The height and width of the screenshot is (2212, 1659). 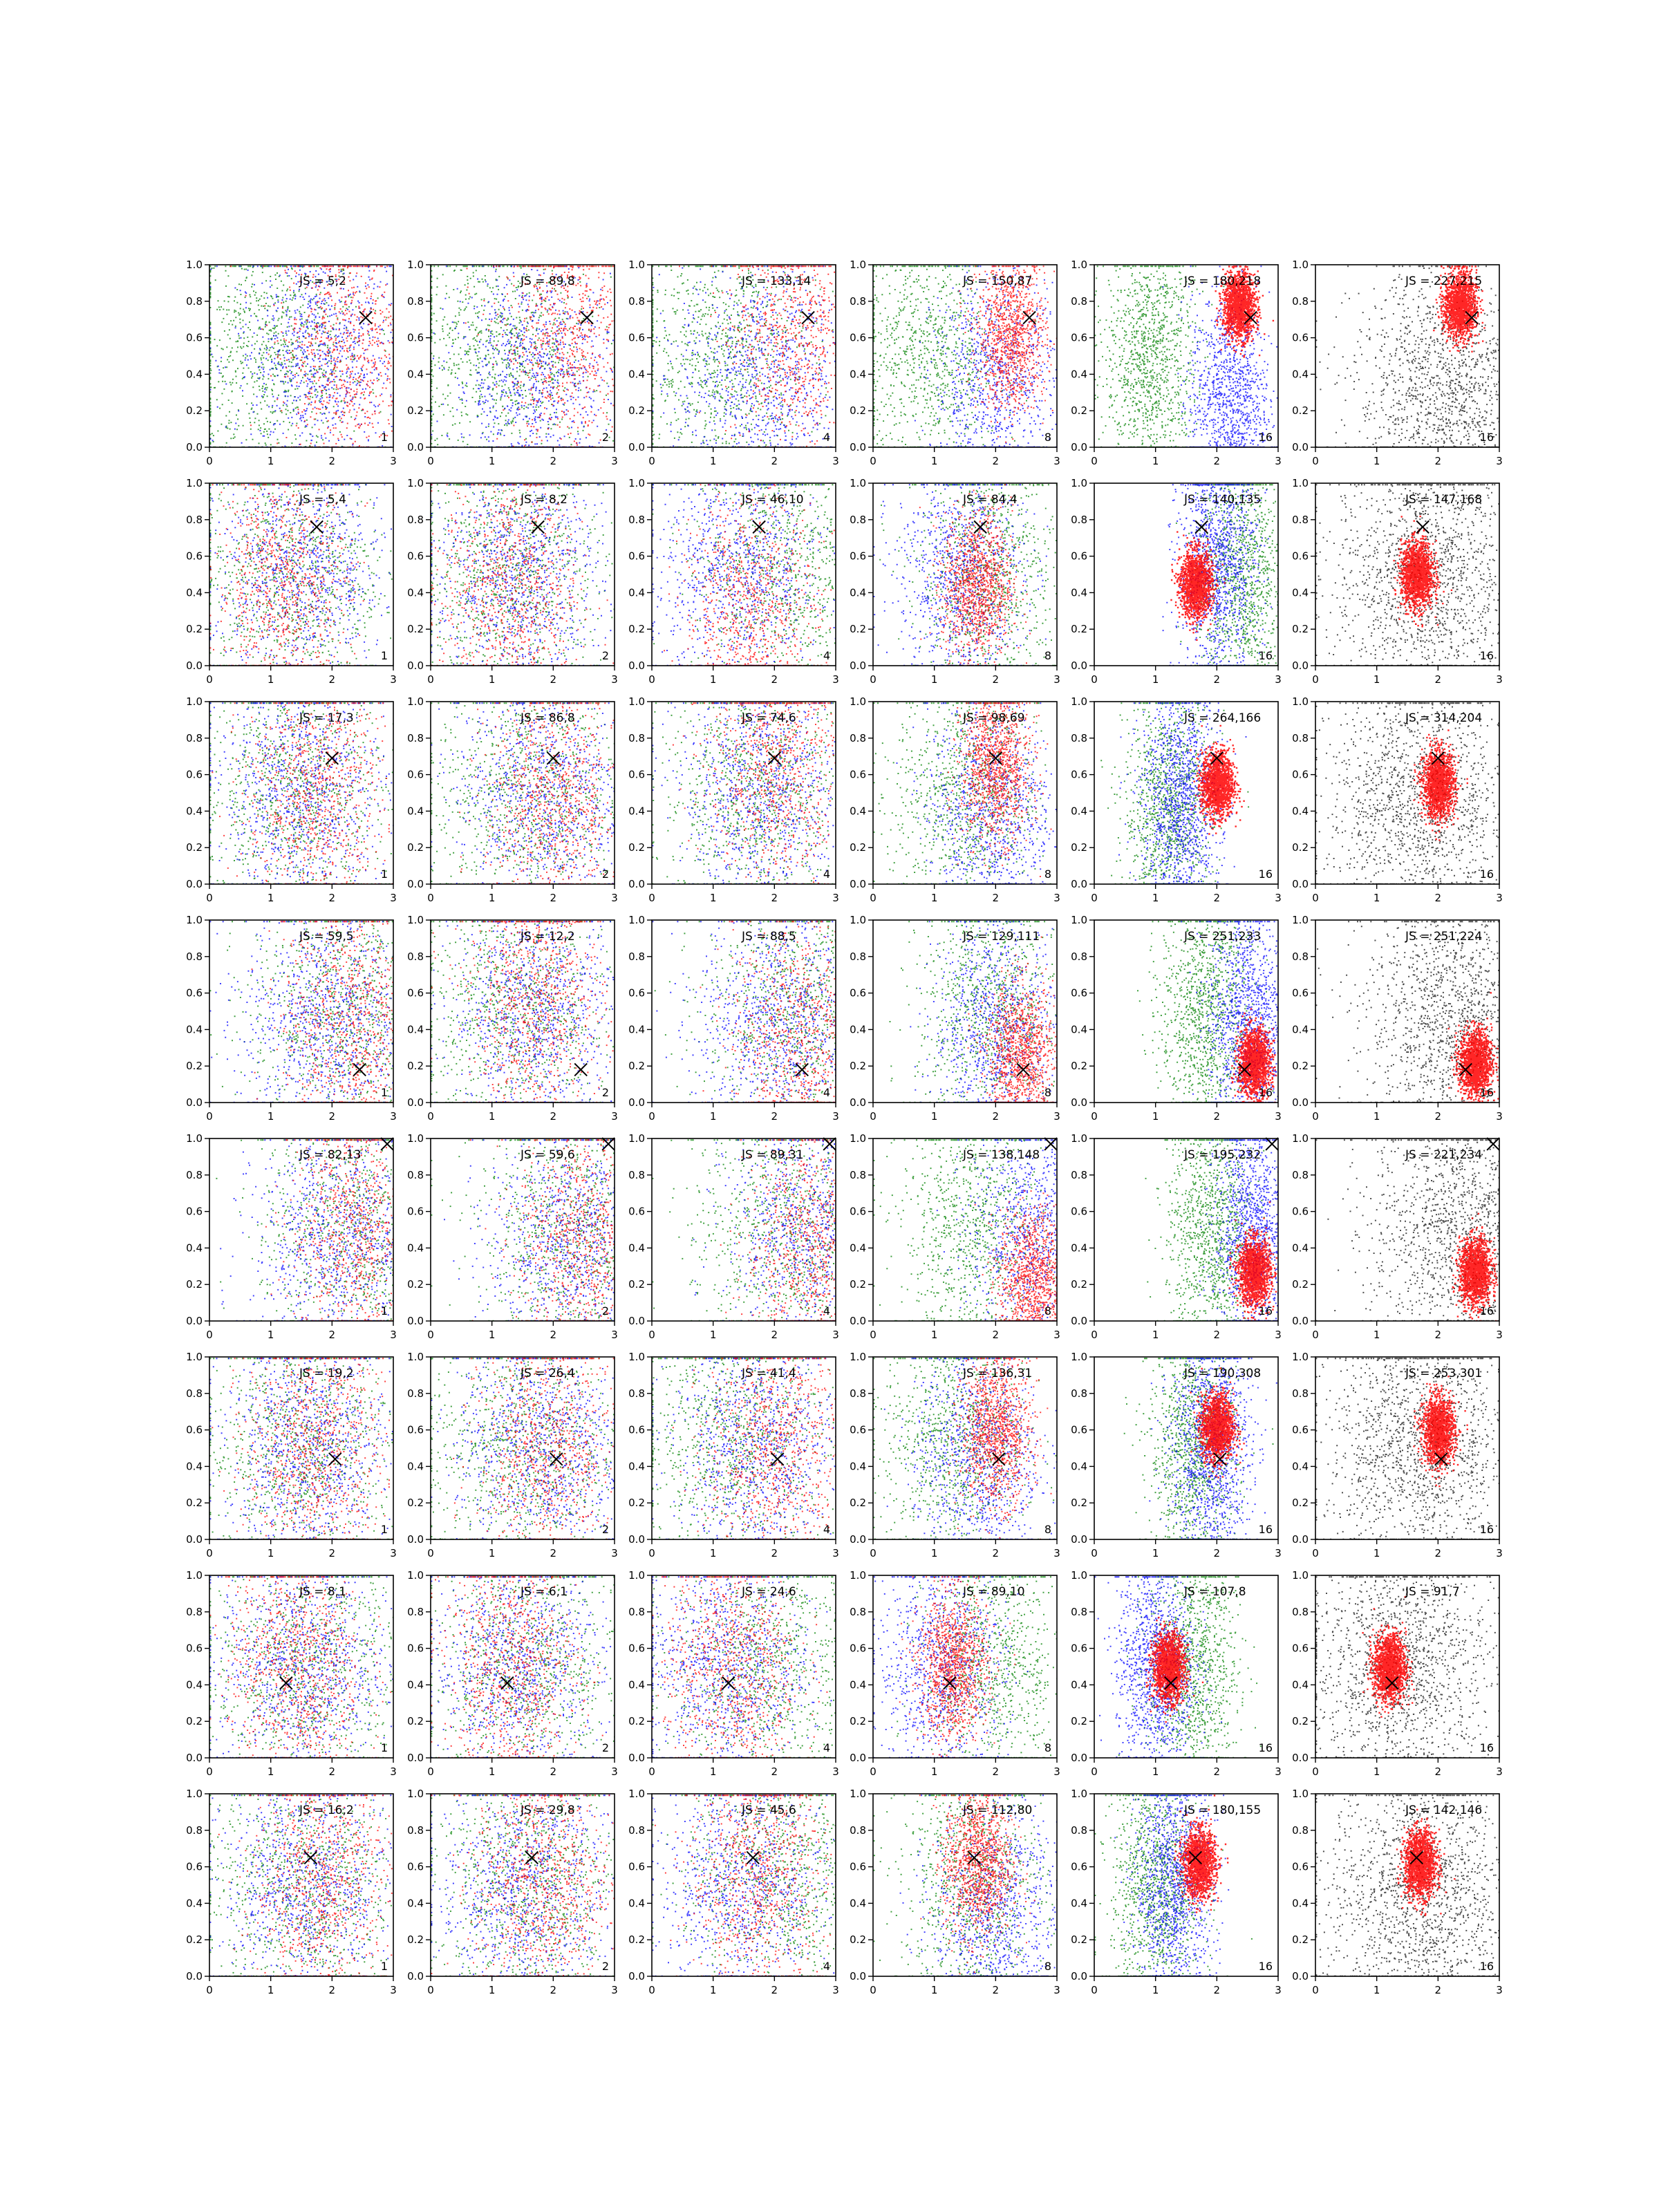 What do you see at coordinates (1443, 1155) in the screenshot?
I see `js-annotation: JS = 221,234` at bounding box center [1443, 1155].